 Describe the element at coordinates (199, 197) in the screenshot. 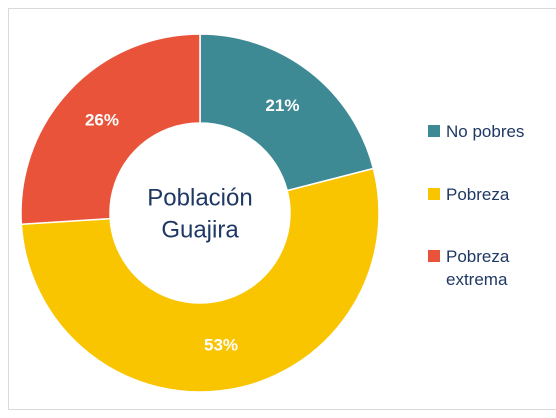

I see `center-text: Población` at that location.